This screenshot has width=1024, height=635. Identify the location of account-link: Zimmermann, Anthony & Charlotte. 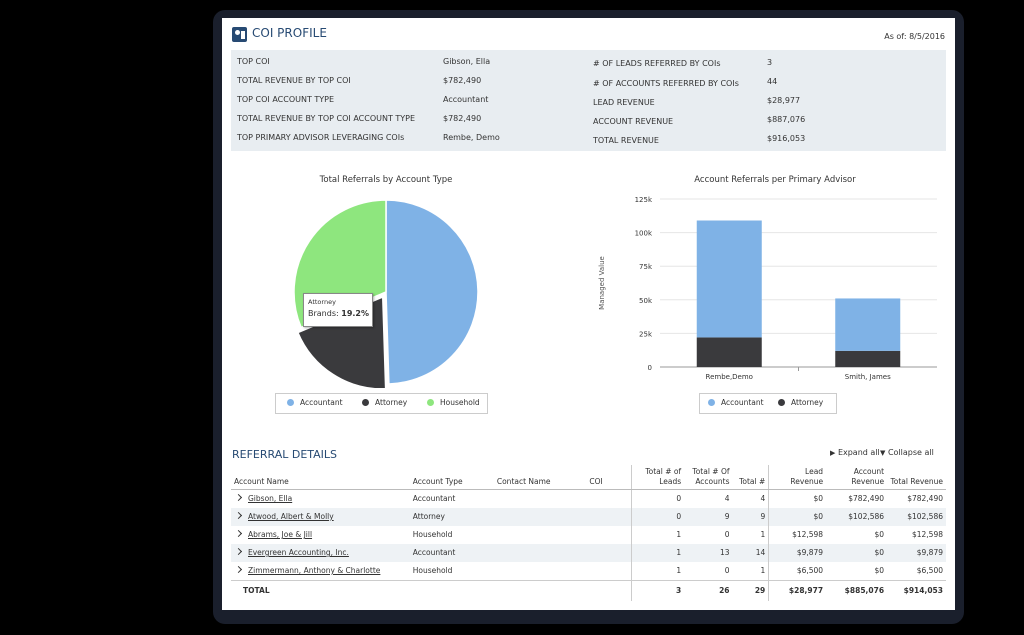
(314, 570).